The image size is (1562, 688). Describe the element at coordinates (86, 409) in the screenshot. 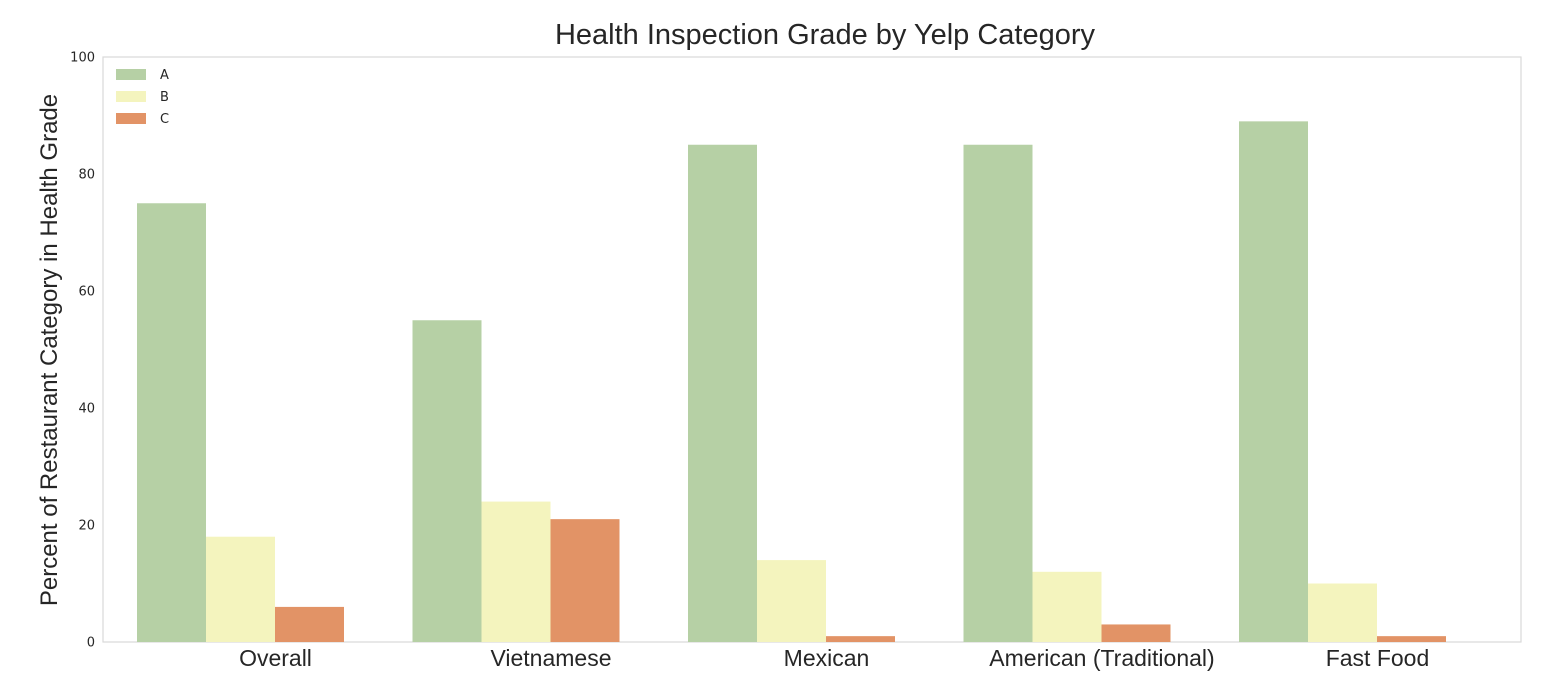

I see `y-tick-label: 40` at that location.